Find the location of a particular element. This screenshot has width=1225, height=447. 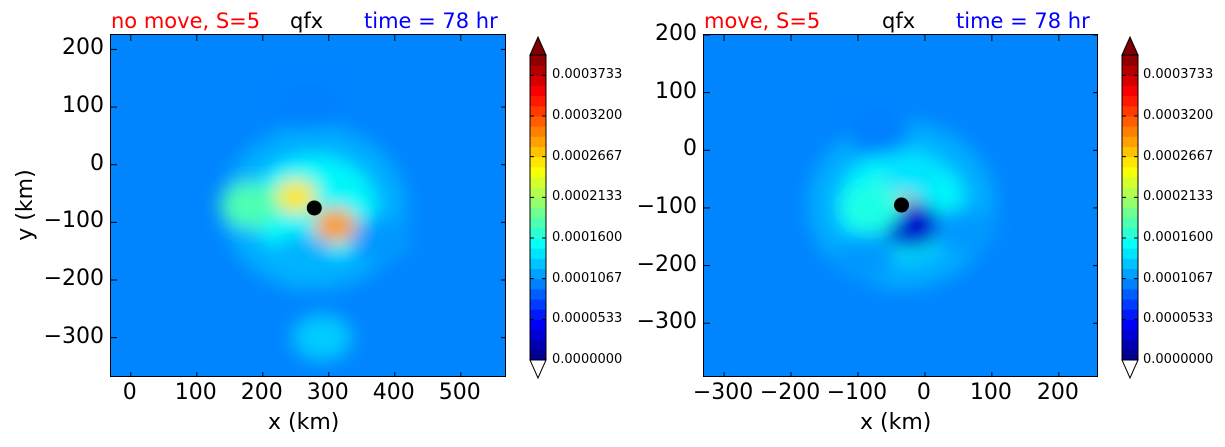

x-tick-label: 500 is located at coordinates (459, 392).